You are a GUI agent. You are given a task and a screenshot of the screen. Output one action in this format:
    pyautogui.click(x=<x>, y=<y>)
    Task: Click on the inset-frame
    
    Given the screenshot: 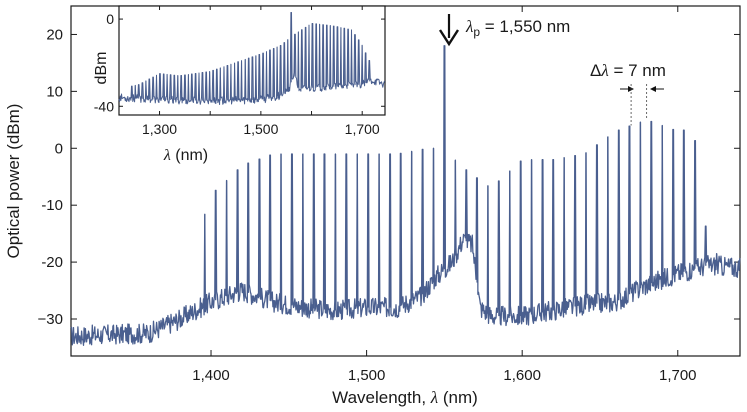 What is the action you would take?
    pyautogui.click(x=252, y=60)
    